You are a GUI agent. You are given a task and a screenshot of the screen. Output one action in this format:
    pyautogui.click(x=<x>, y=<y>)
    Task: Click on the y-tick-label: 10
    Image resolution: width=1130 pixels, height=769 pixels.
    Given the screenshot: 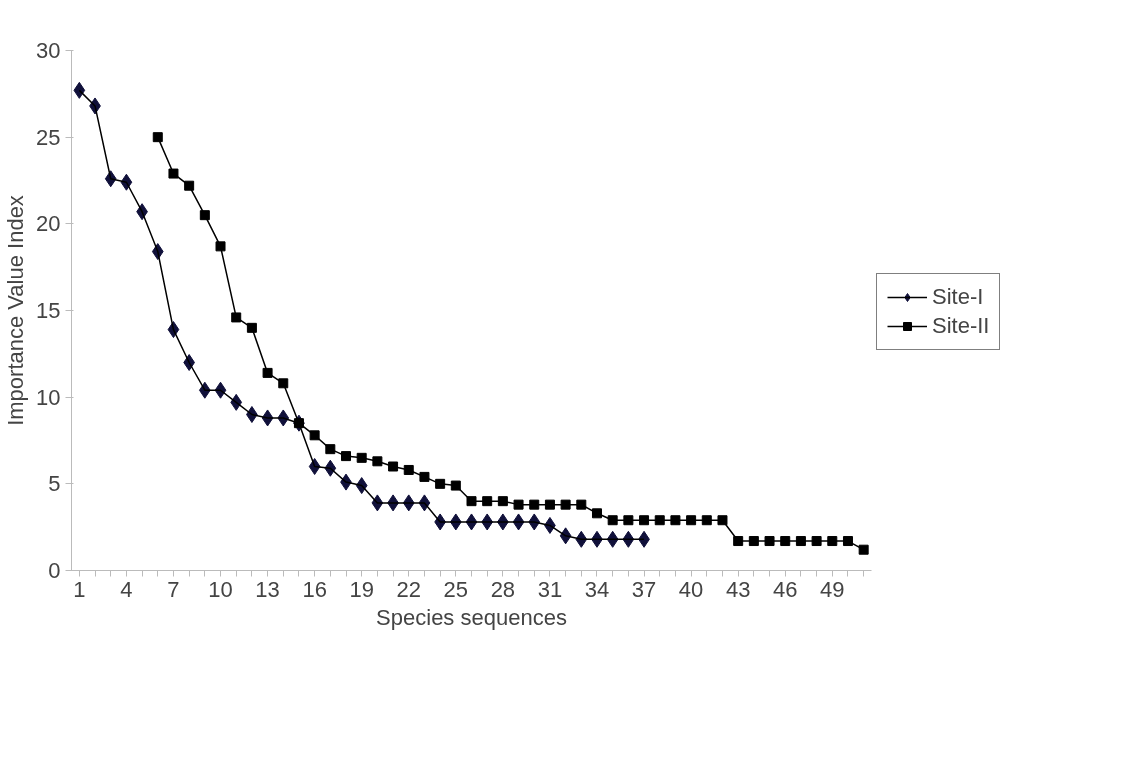 What is the action you would take?
    pyautogui.click(x=48, y=397)
    